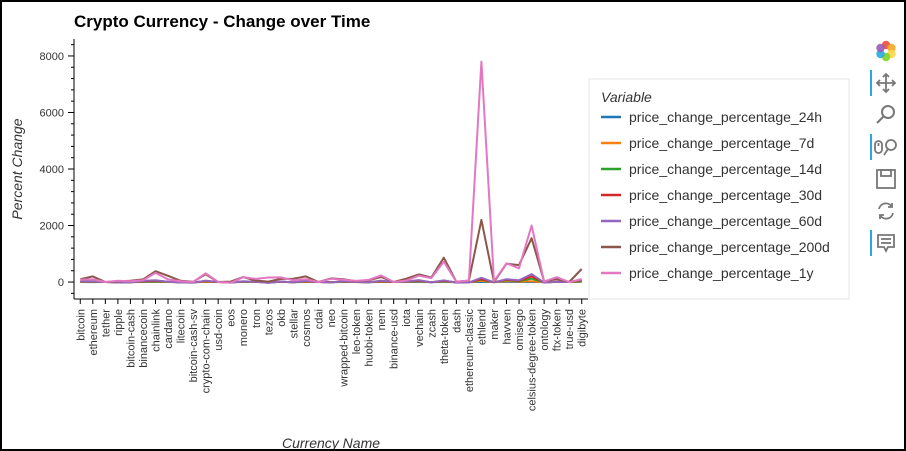 The width and height of the screenshot is (906, 451). Describe the element at coordinates (382, 319) in the screenshot. I see `x-tick-label: nem` at that location.